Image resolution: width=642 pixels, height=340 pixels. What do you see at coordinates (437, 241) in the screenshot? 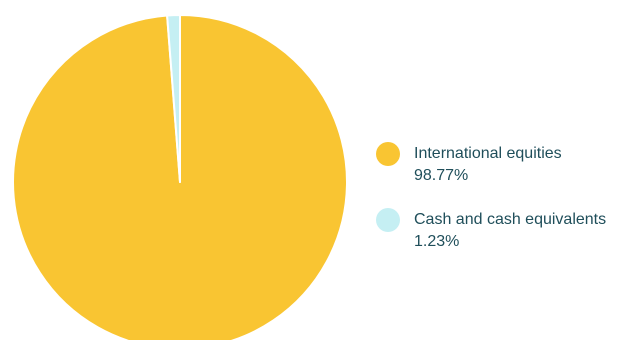
I see `legend-value-cash: 1.23%` at bounding box center [437, 241].